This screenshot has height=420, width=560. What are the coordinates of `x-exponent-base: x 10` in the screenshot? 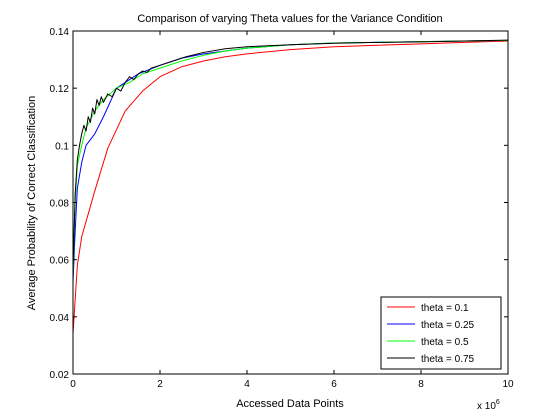 It's located at (486, 406).